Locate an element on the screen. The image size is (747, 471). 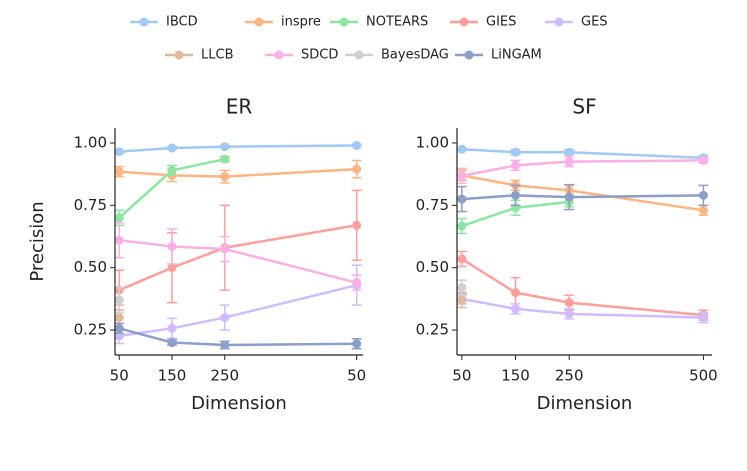
series-line: IBCD is located at coordinates (582, 153).